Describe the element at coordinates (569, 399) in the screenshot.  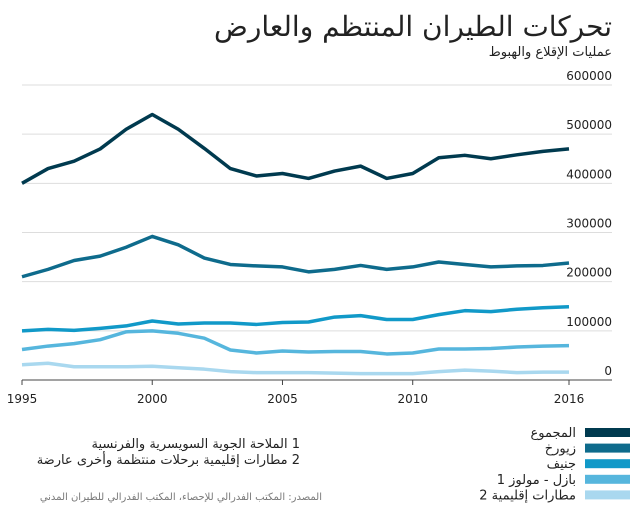
I see `x-tick-label: 2016` at that location.